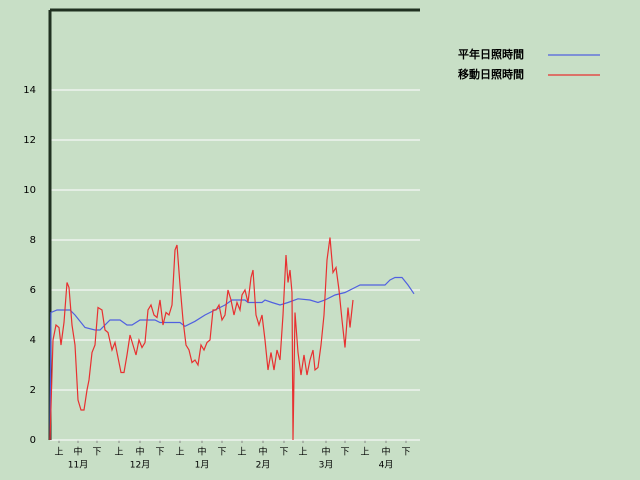 This screenshot has width=640, height=480. I want to click on x-group-label: 3月, so click(326, 465).